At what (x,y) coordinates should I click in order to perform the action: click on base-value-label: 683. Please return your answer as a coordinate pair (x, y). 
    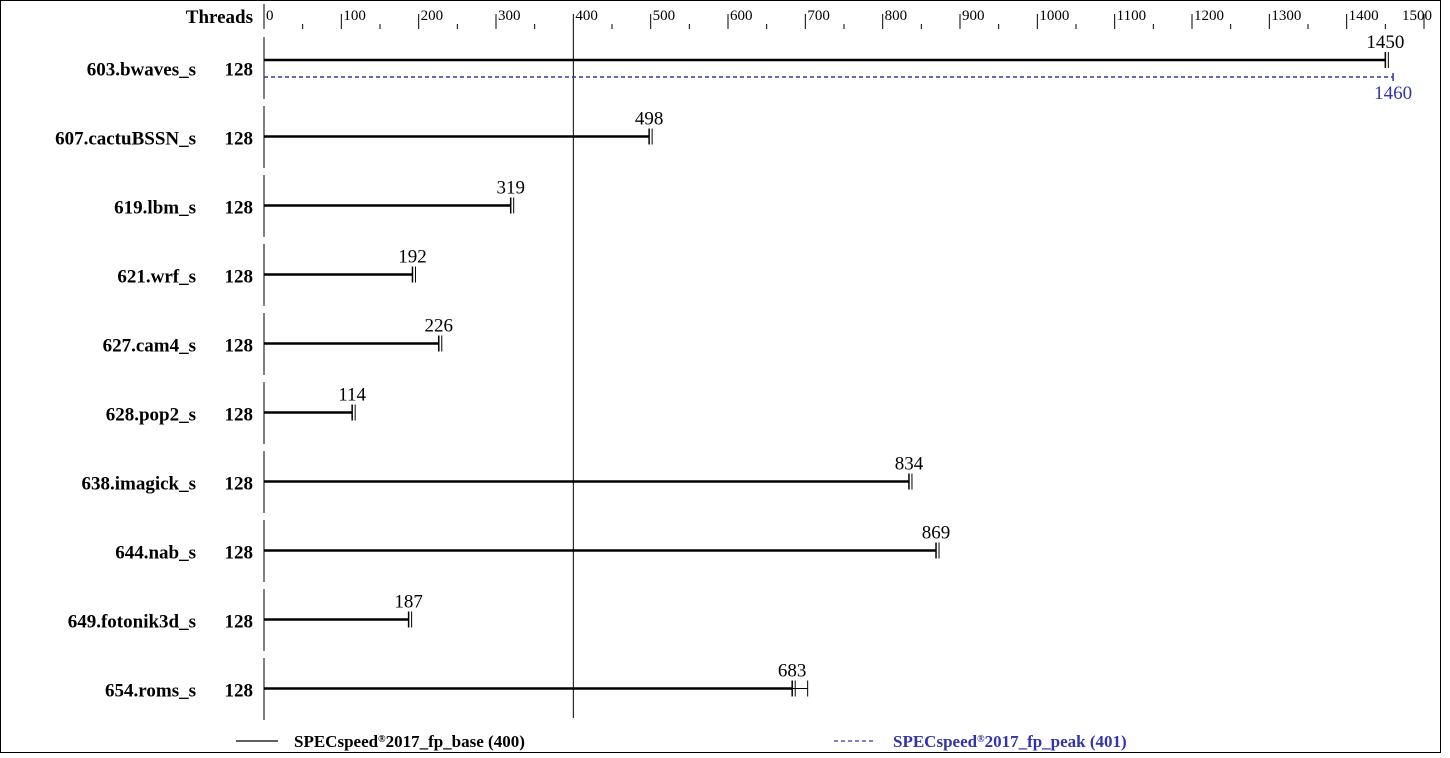
    Looking at the image, I should click on (792, 671).